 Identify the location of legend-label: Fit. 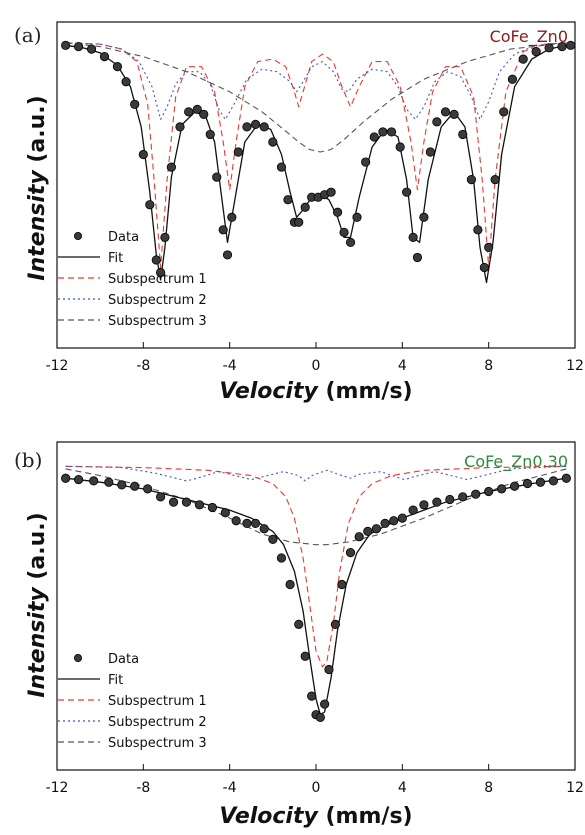
(115, 258).